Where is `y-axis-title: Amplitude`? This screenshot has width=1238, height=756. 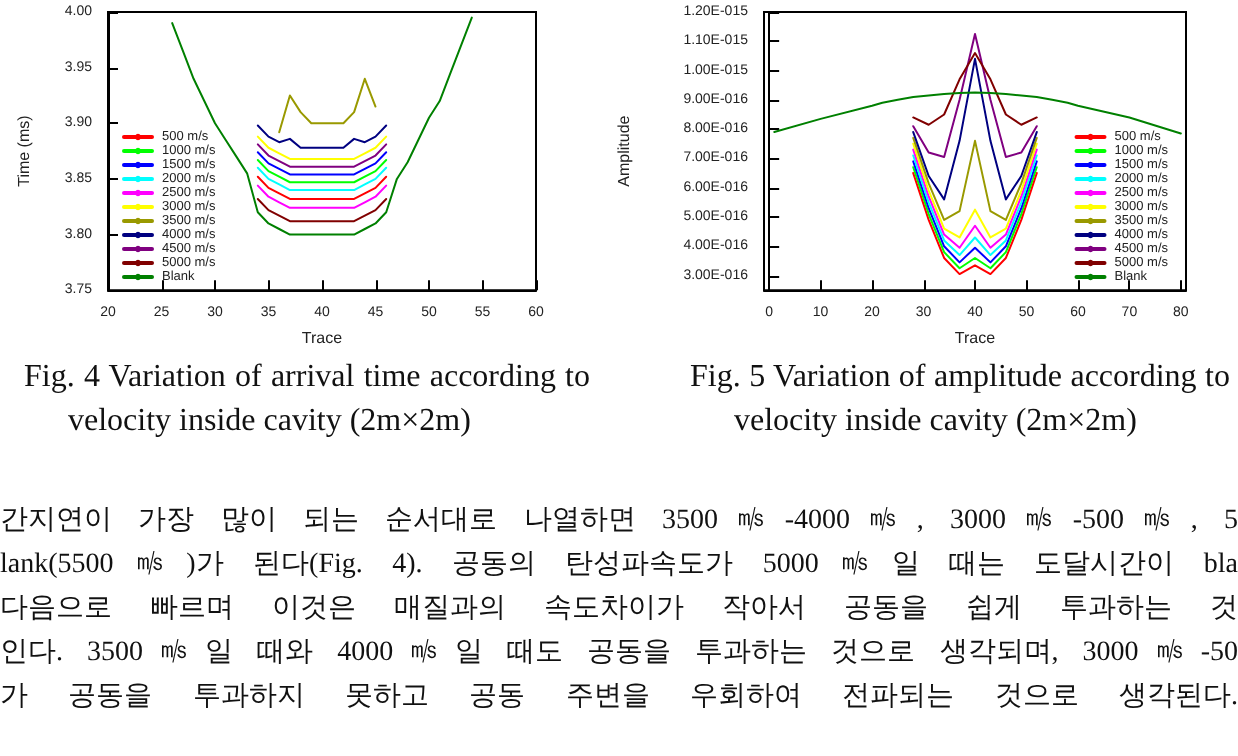
y-axis-title: Amplitude is located at coordinates (624, 150).